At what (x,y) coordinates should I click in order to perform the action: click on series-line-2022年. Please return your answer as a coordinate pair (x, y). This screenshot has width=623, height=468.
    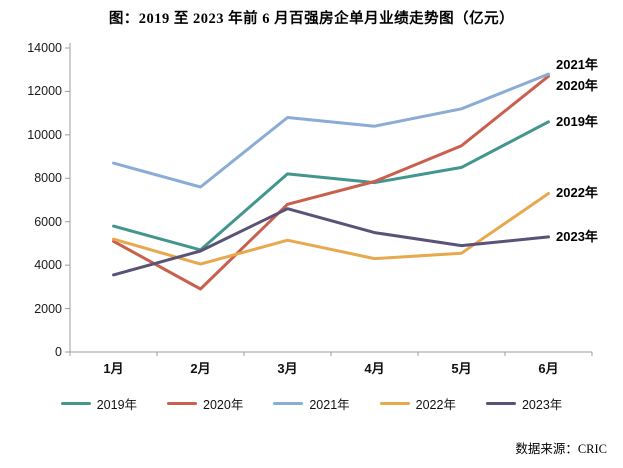
    Looking at the image, I should click on (331, 229).